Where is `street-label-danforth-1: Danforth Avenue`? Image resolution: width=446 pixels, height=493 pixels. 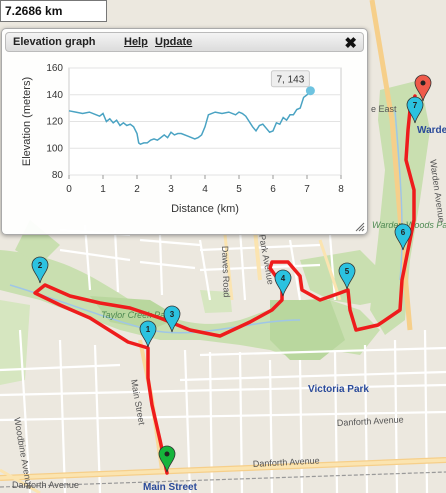 street-label-danforth-1: Danforth Avenue is located at coordinates (286, 462).